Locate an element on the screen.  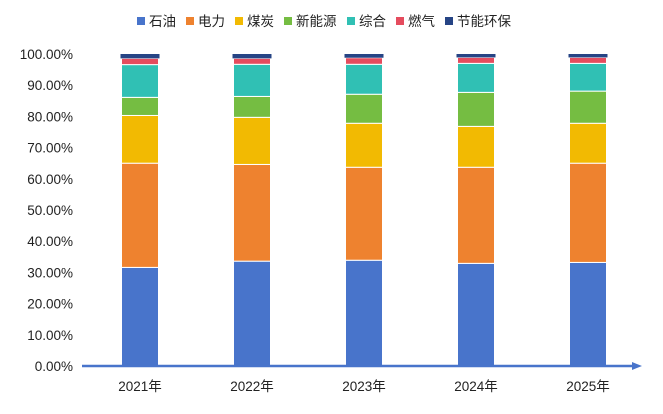
bar-stack-2021年 is located at coordinates (140, 210).